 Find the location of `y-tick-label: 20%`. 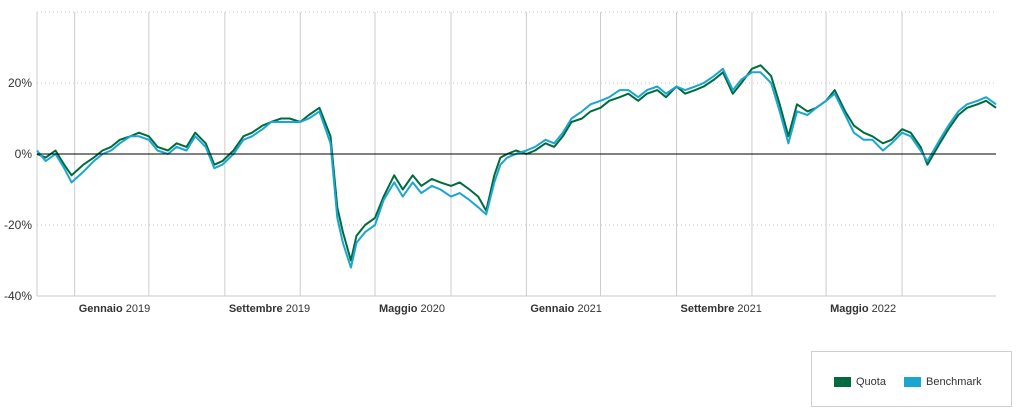

y-tick-label: 20% is located at coordinates (20, 83).